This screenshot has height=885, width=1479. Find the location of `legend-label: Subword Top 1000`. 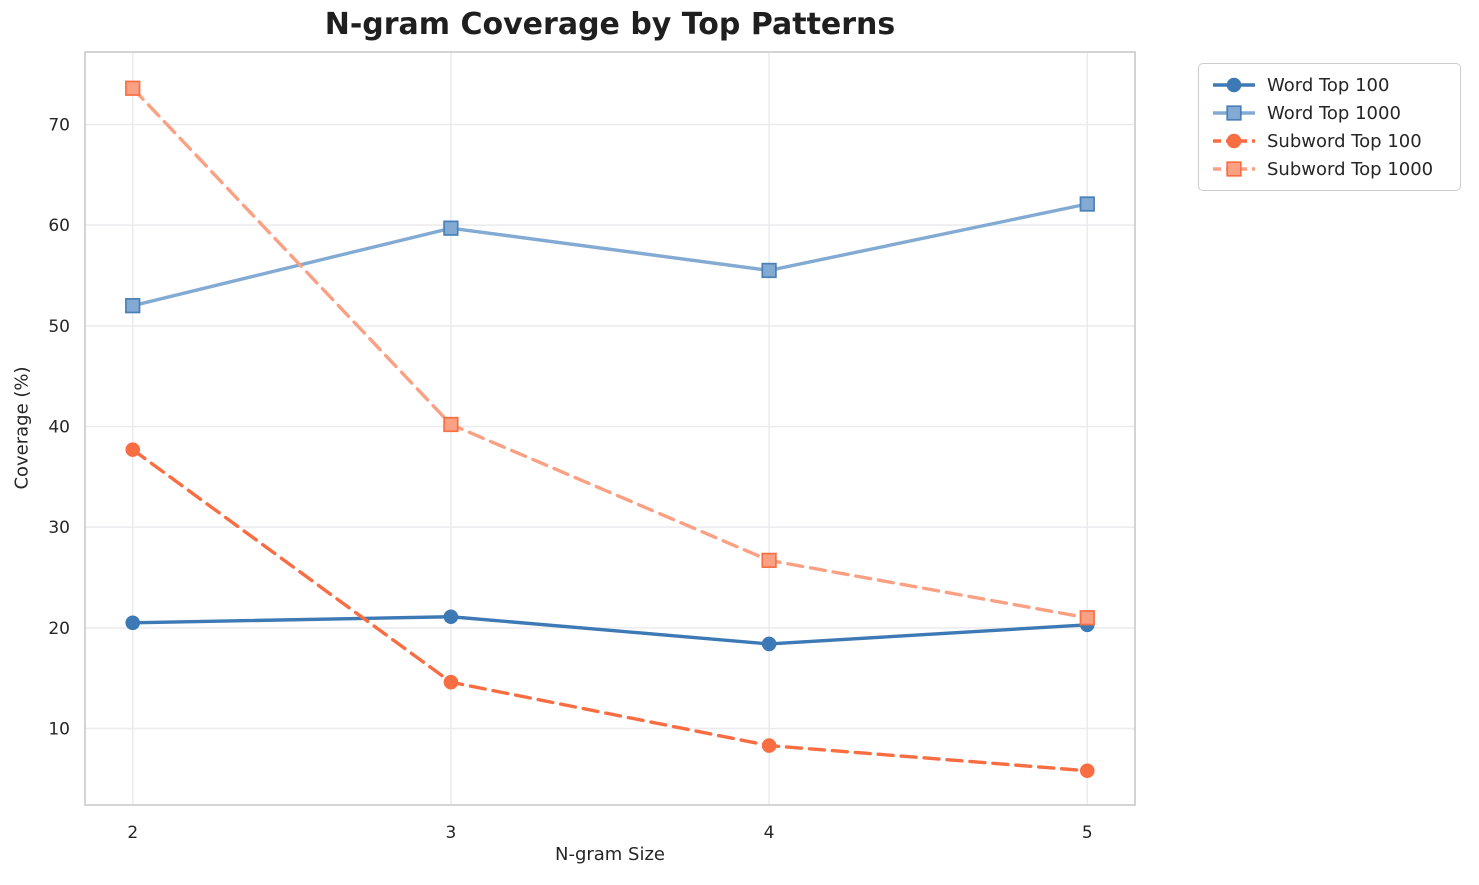

legend-label: Subword Top 1000 is located at coordinates (1350, 169).